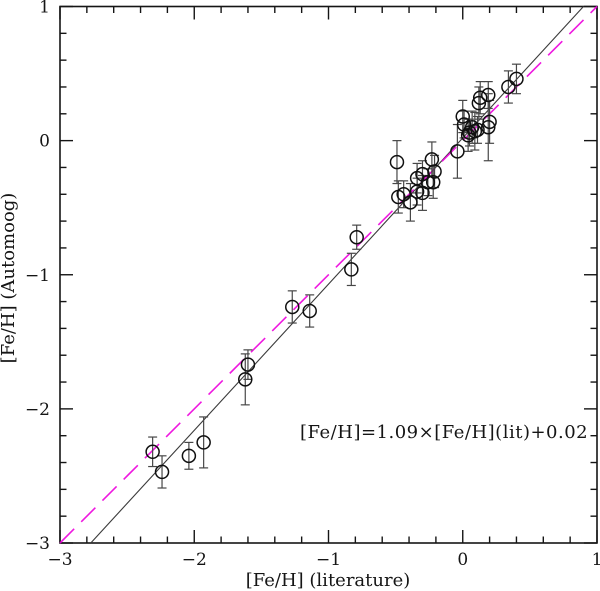 This screenshot has width=600, height=591. What do you see at coordinates (44, 142) in the screenshot?
I see `y-tick-label: 0` at bounding box center [44, 142].